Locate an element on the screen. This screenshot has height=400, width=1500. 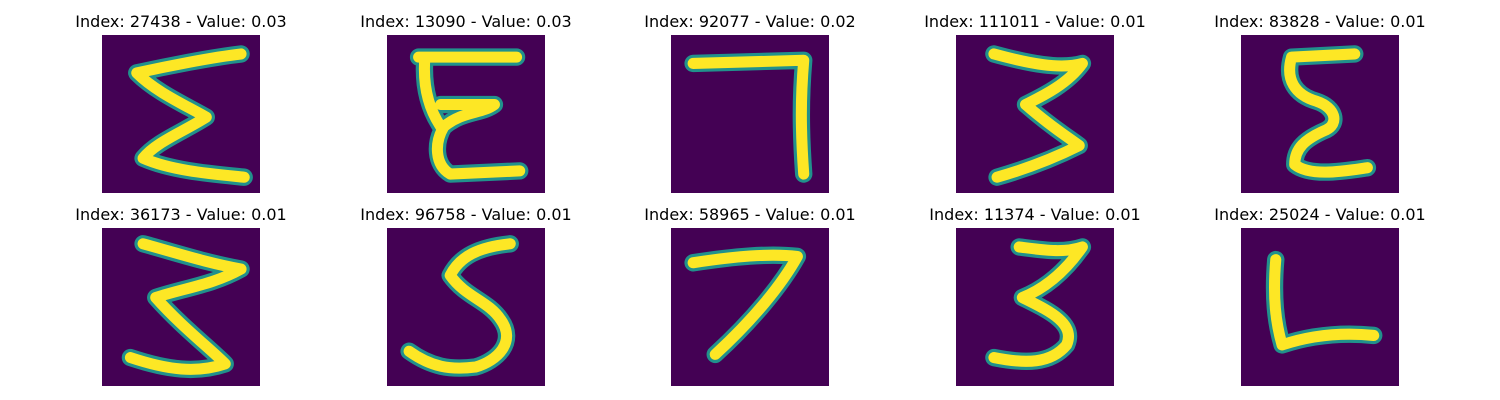
panel-title: Index: 25024 - Value: 0.01 is located at coordinates (1320, 214).